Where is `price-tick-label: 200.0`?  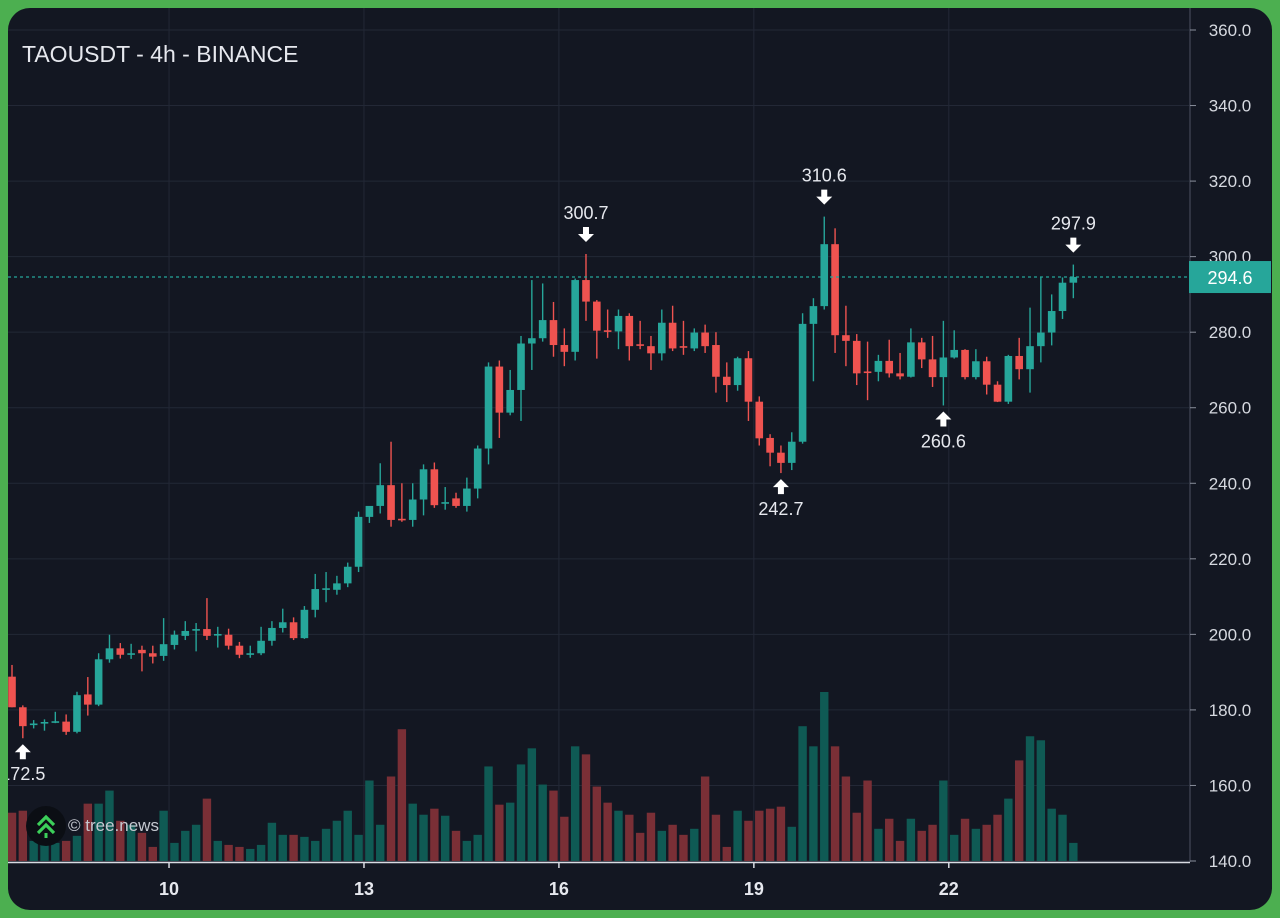
price-tick-label: 200.0 is located at coordinates (1230, 634).